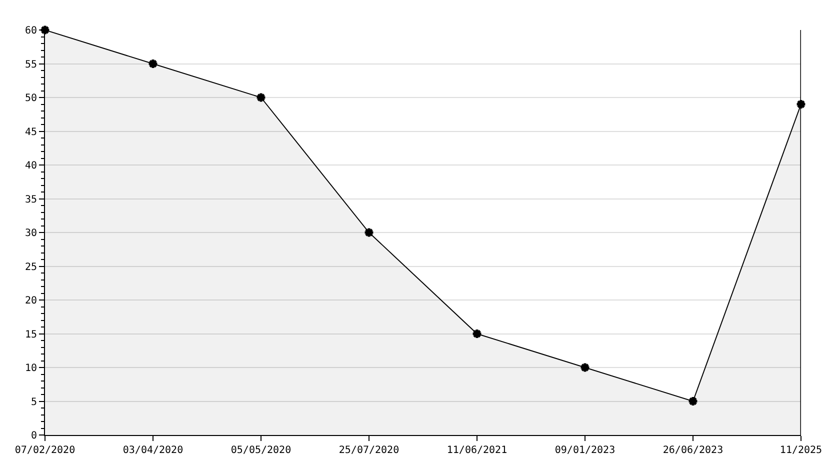 The height and width of the screenshot is (468, 834). What do you see at coordinates (369, 450) in the screenshot?
I see `x-tick-label: 25/07/2020` at bounding box center [369, 450].